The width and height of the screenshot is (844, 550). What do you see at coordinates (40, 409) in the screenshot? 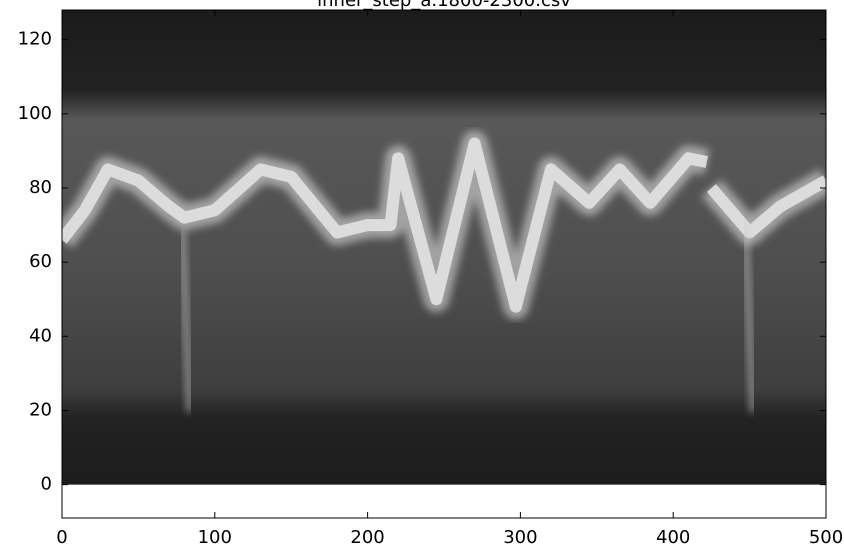
I see `y-tick-label: 20` at bounding box center [40, 409].